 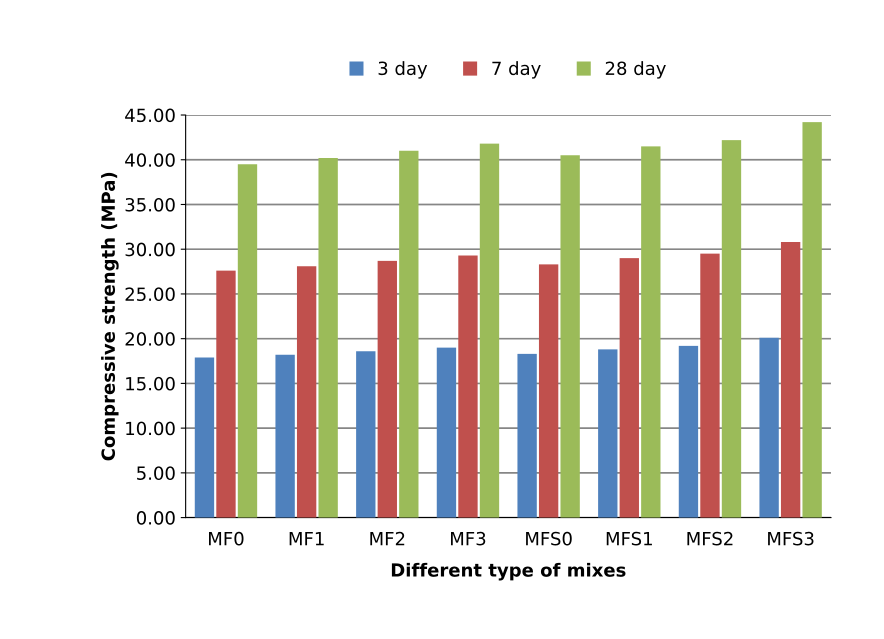 What do you see at coordinates (150, 115) in the screenshot?
I see `y-tick-label: 45.00` at bounding box center [150, 115].